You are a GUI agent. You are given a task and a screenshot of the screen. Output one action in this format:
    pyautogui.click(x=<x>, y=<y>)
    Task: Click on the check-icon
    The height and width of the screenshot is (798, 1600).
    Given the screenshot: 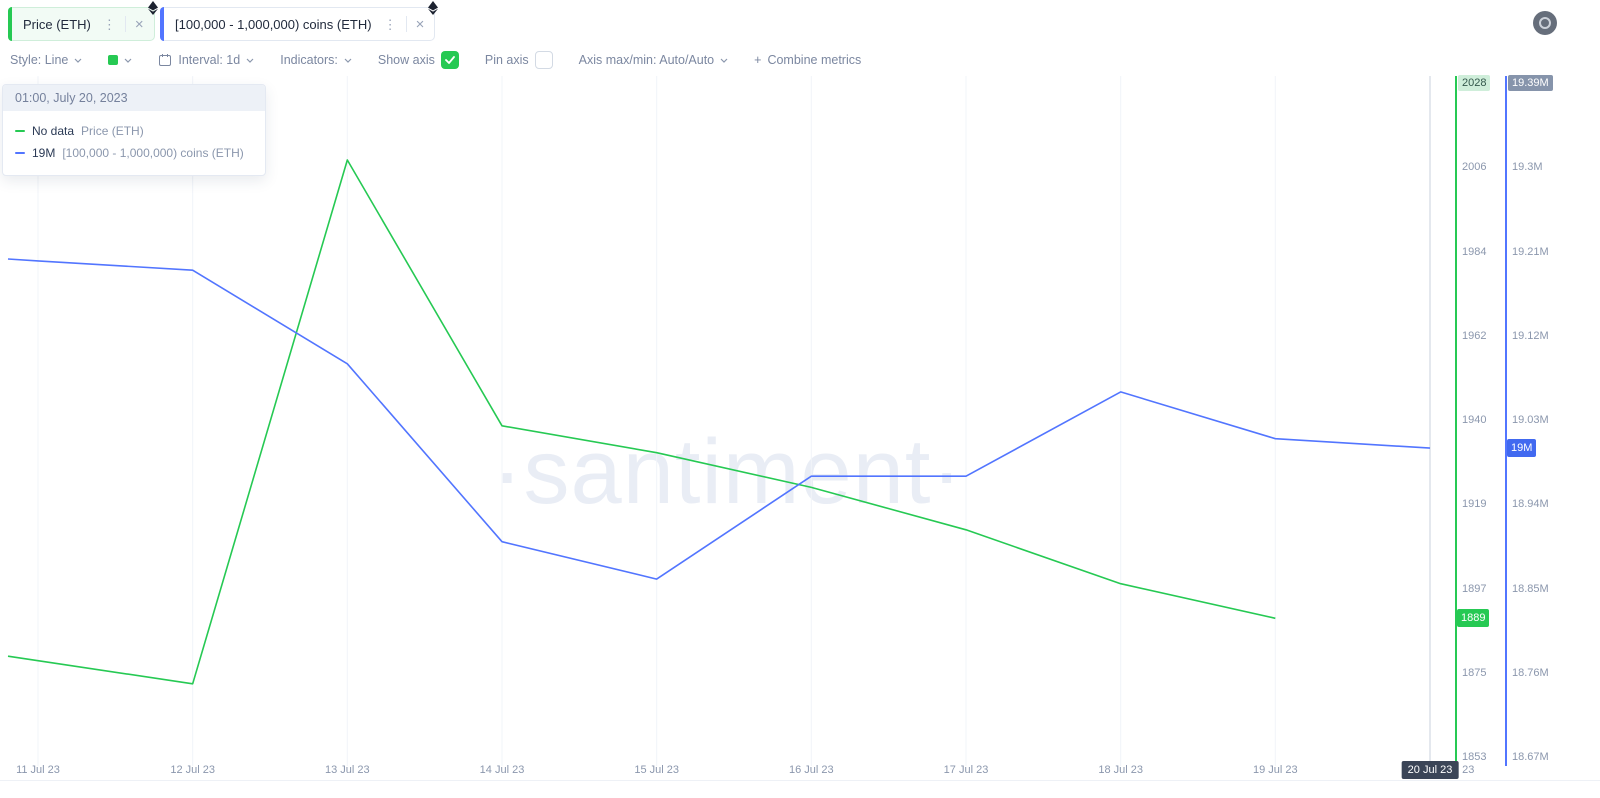 What is the action you would take?
    pyautogui.click(x=449, y=60)
    